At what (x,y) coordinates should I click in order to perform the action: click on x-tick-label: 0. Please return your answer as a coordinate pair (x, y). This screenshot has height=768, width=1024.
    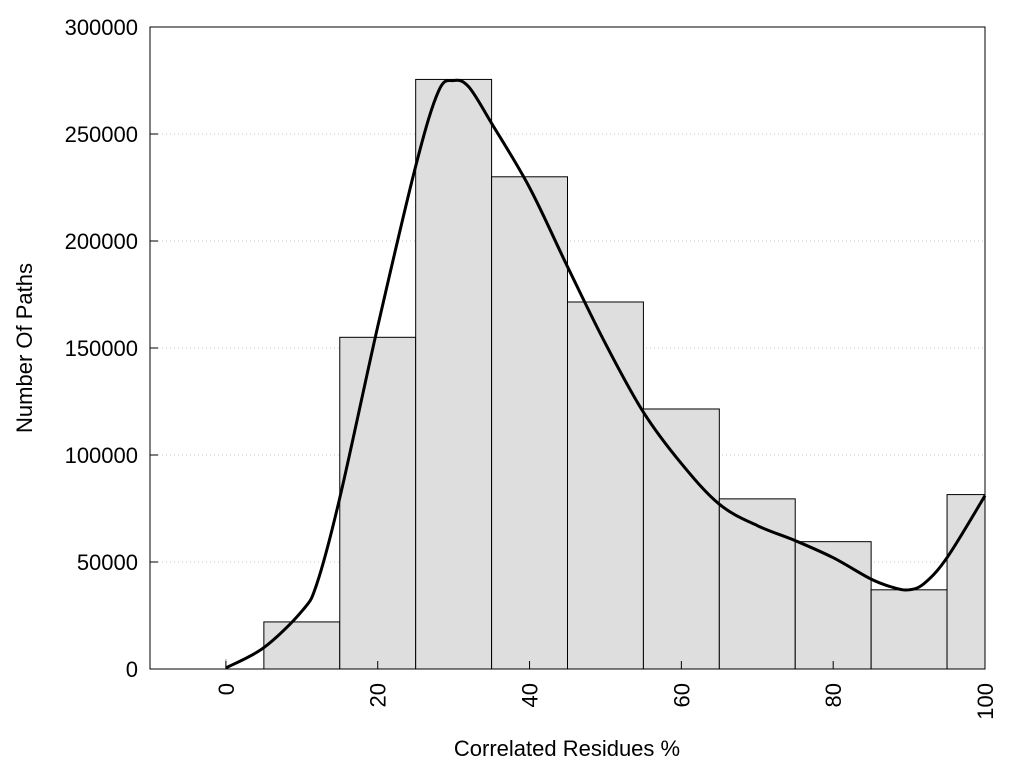
    Looking at the image, I should click on (226, 689).